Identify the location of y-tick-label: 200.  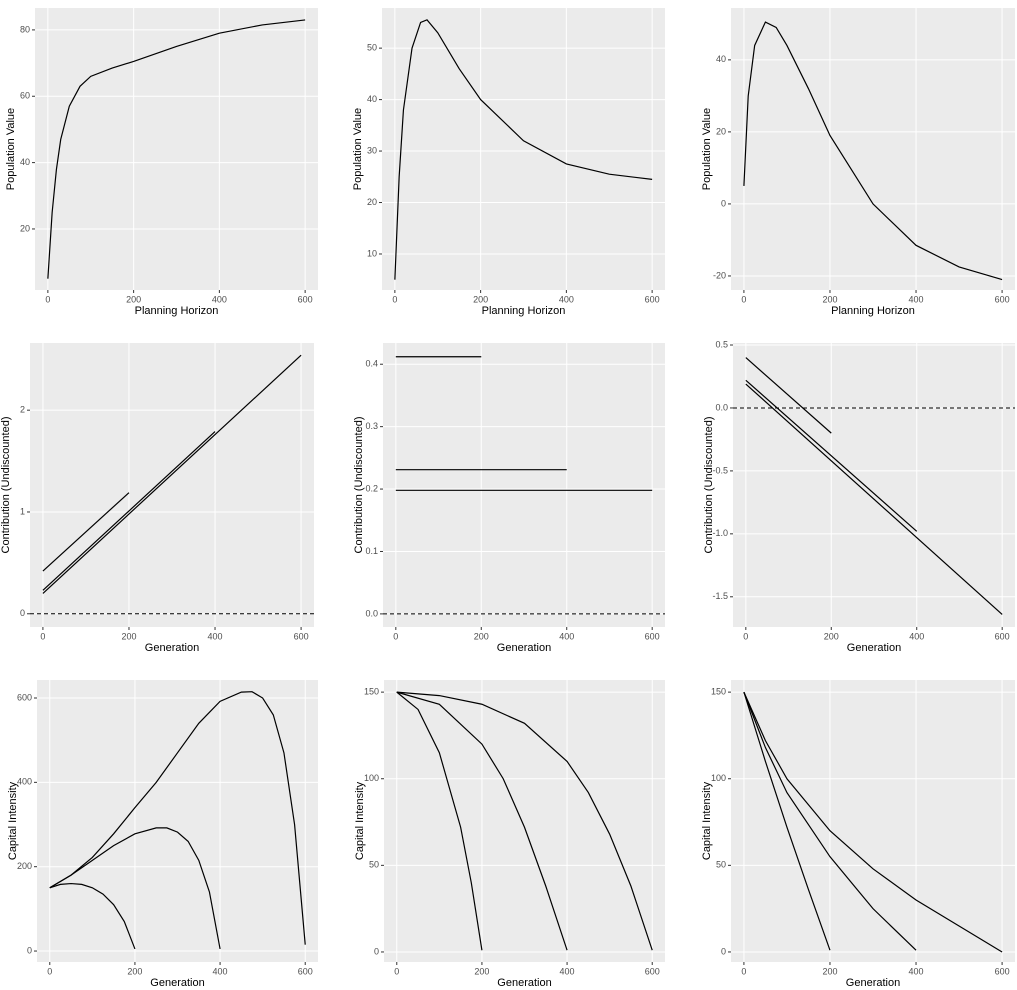
(24, 866).